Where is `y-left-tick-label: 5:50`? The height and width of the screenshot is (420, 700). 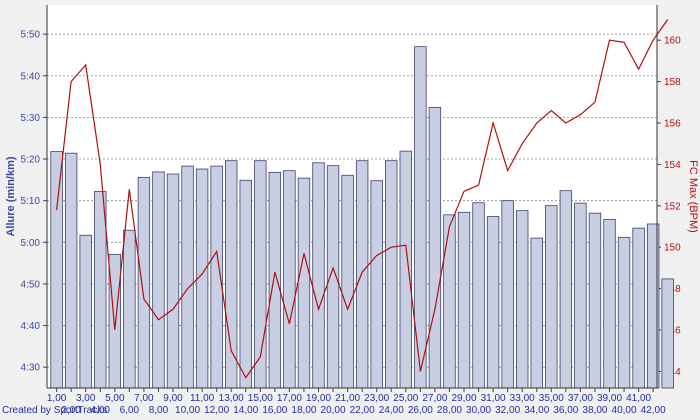 y-left-tick-label: 5:50 is located at coordinates (31, 35).